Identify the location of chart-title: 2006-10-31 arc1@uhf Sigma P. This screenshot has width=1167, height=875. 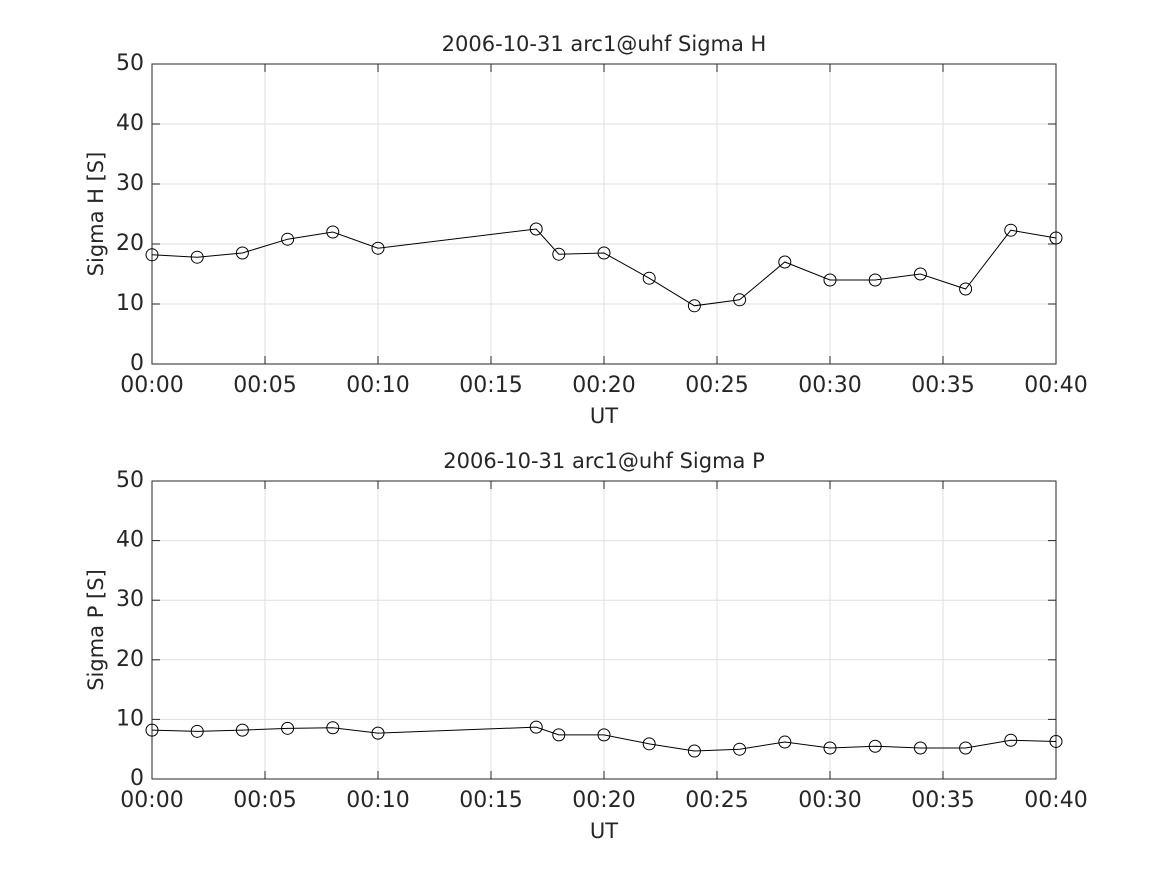
(604, 461).